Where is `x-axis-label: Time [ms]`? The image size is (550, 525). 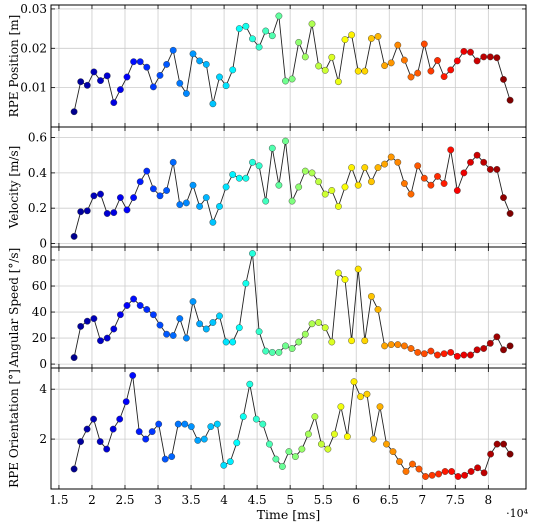 x-axis-label: Time [ms] is located at coordinates (289, 514).